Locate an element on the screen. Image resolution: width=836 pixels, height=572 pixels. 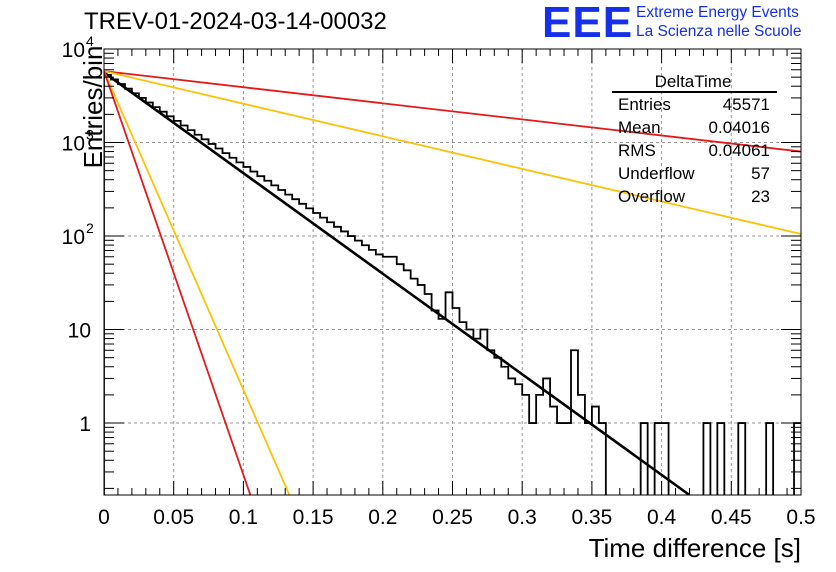
x-tick-label: 0.25 is located at coordinates (452, 517).